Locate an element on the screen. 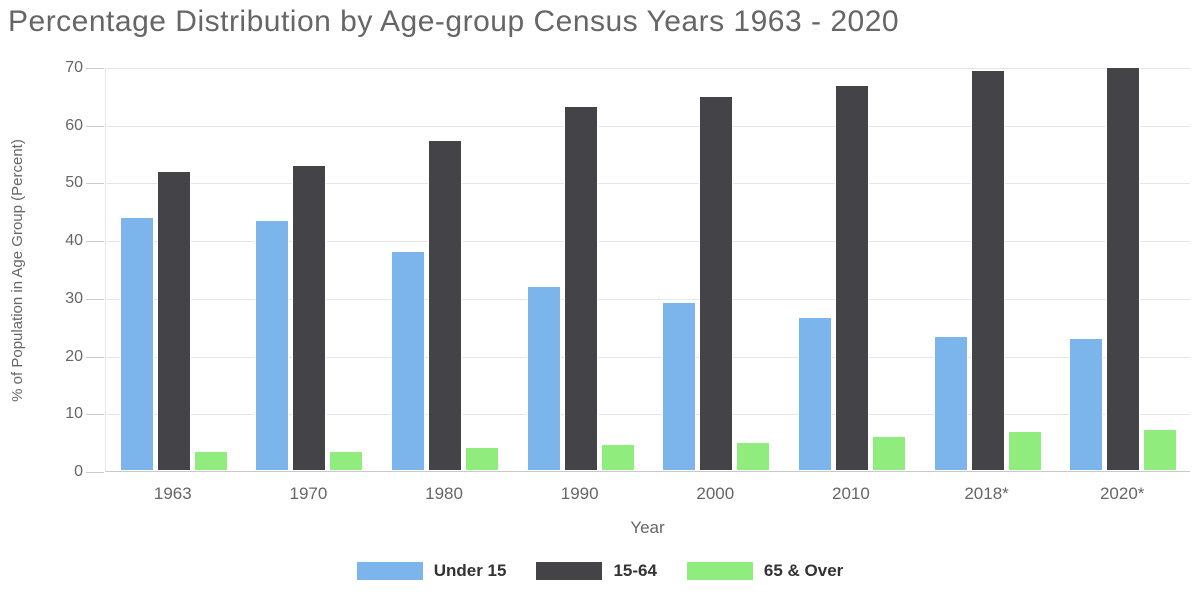 The image size is (1200, 600). x-tick-label-1990: 1990 is located at coordinates (579, 493).